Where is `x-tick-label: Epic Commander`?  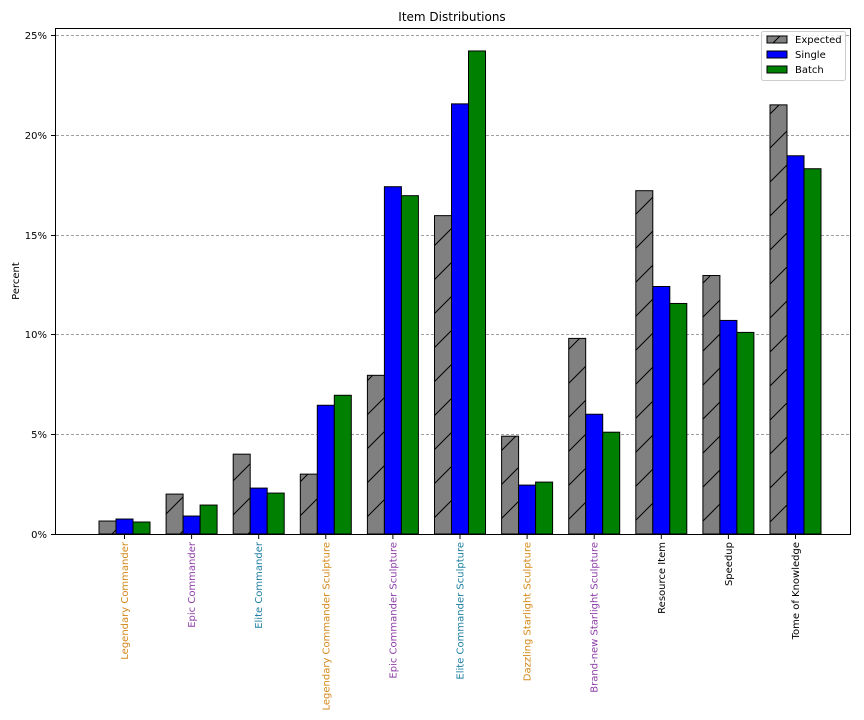
x-tick-label: Epic Commander is located at coordinates (192, 584).